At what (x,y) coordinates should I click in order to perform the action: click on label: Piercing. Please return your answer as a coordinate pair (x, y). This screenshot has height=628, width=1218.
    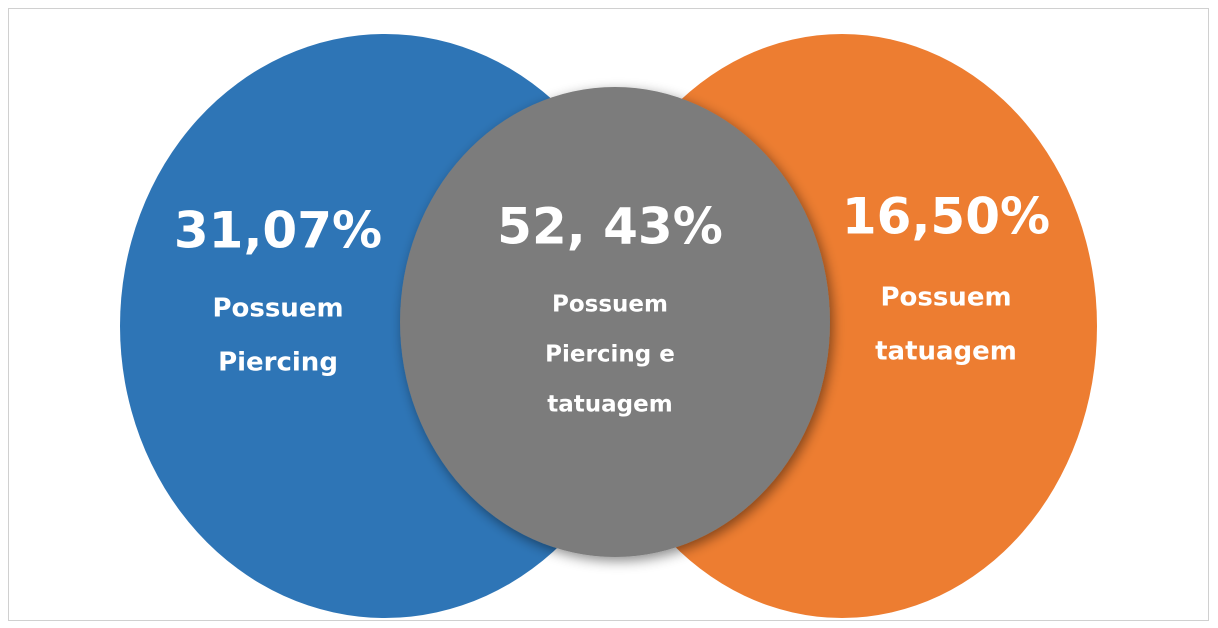
    Looking at the image, I should click on (278, 363).